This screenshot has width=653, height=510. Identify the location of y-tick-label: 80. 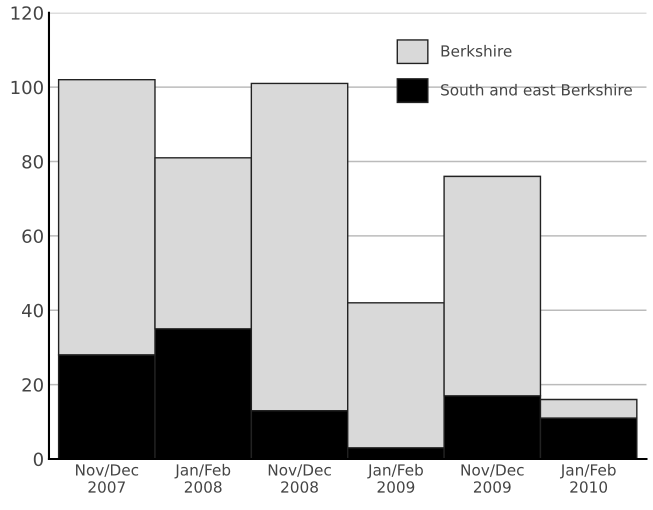
(32, 161).